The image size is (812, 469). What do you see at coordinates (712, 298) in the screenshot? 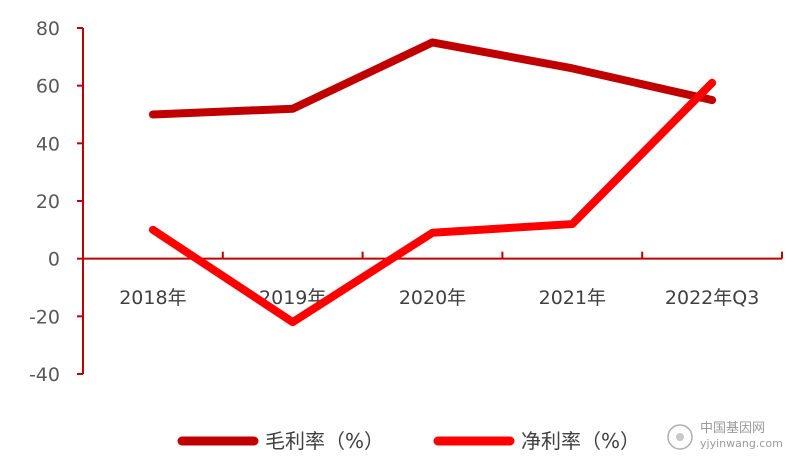
I see `x-tick-label: 2022年Q3` at bounding box center [712, 298].